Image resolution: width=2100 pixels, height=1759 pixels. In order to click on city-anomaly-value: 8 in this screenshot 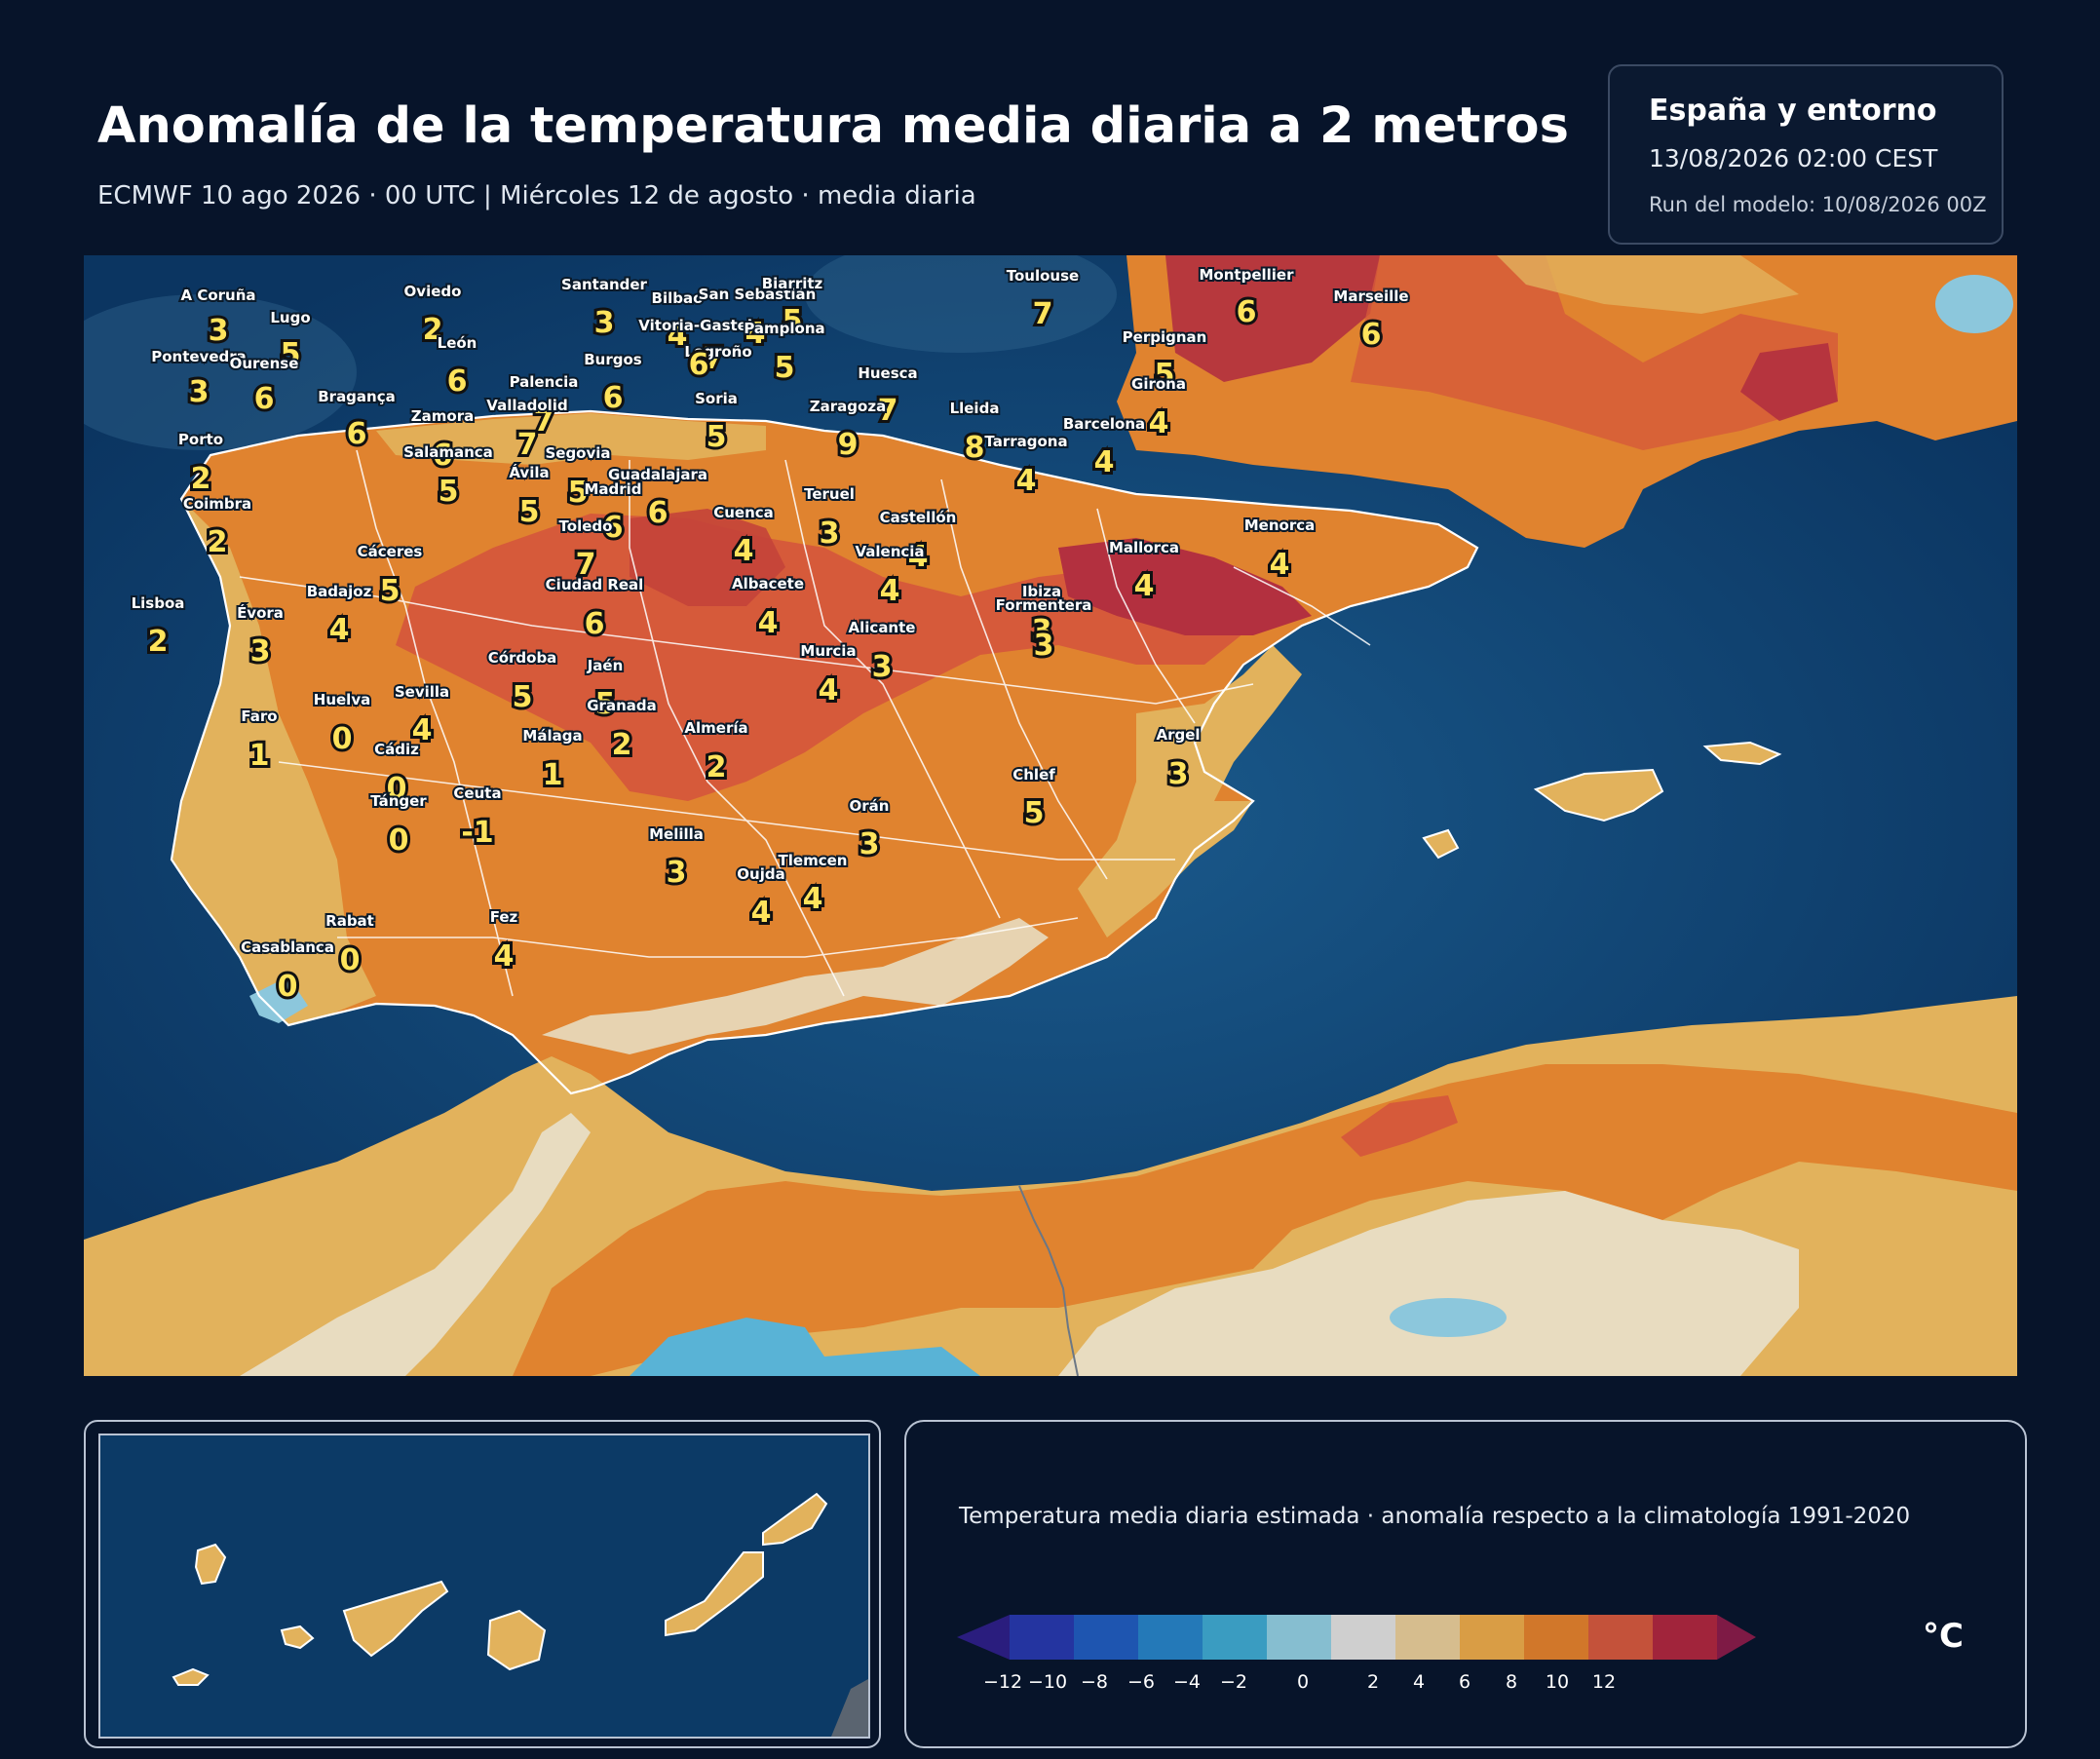, I will do `click(975, 448)`.